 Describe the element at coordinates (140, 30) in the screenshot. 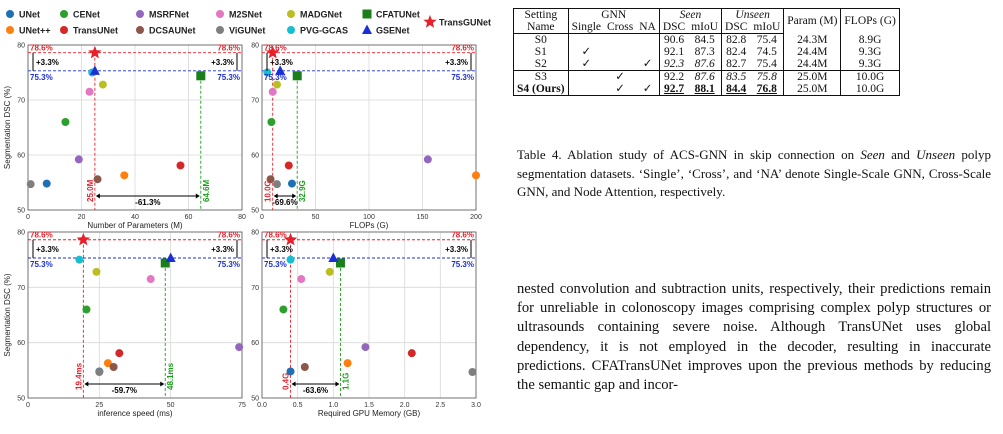

I see `legend-marker-dcsaunet` at that location.